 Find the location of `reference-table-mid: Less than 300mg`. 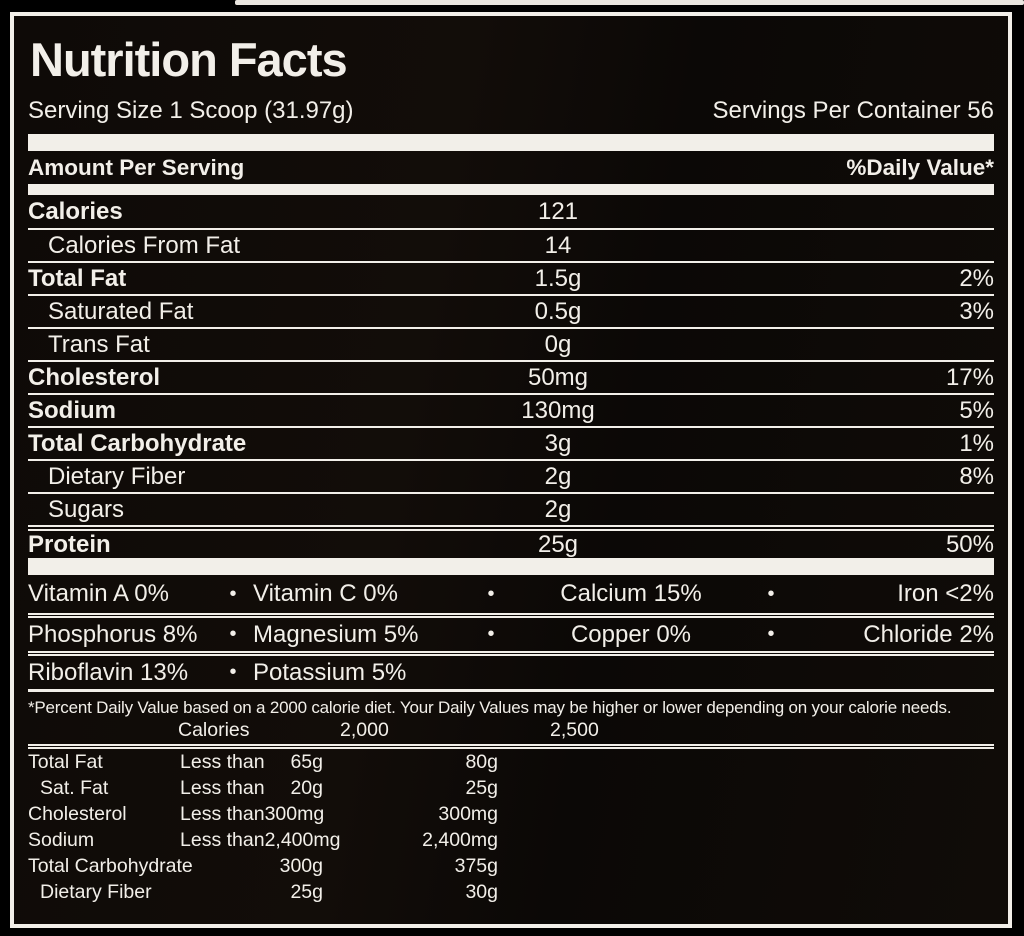

reference-table-mid: Less than 300mg is located at coordinates (252, 814).